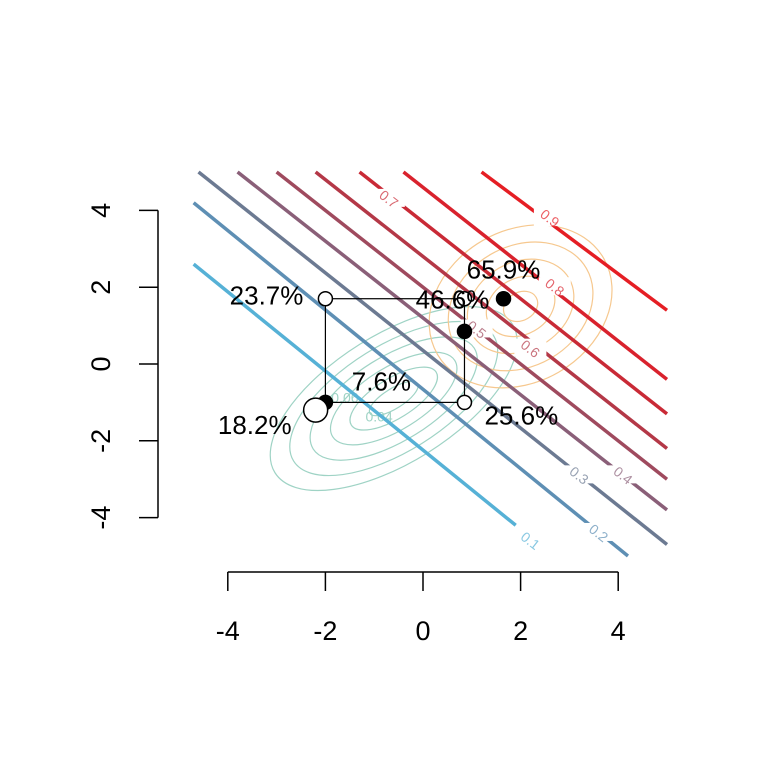  Describe the element at coordinates (579, 474) in the screenshot. I see `probability-label-bg-0.3` at that location.